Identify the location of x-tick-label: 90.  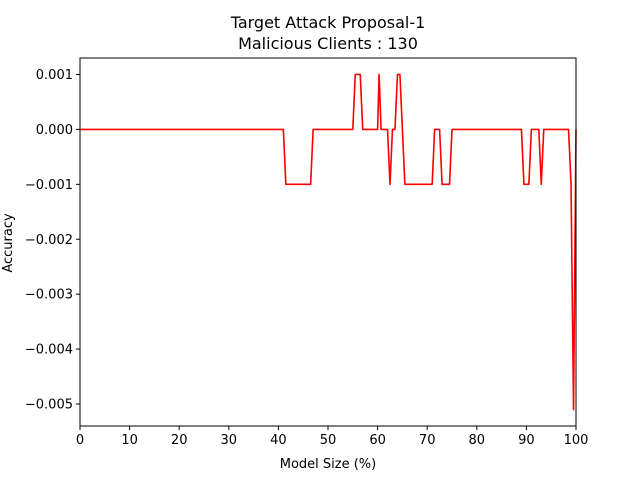
(526, 440).